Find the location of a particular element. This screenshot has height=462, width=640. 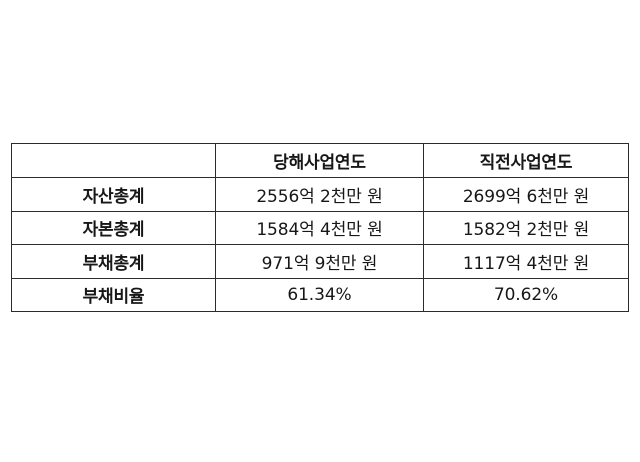

cell-total-equity-current: 1584억 4천만 원 is located at coordinates (319, 227).